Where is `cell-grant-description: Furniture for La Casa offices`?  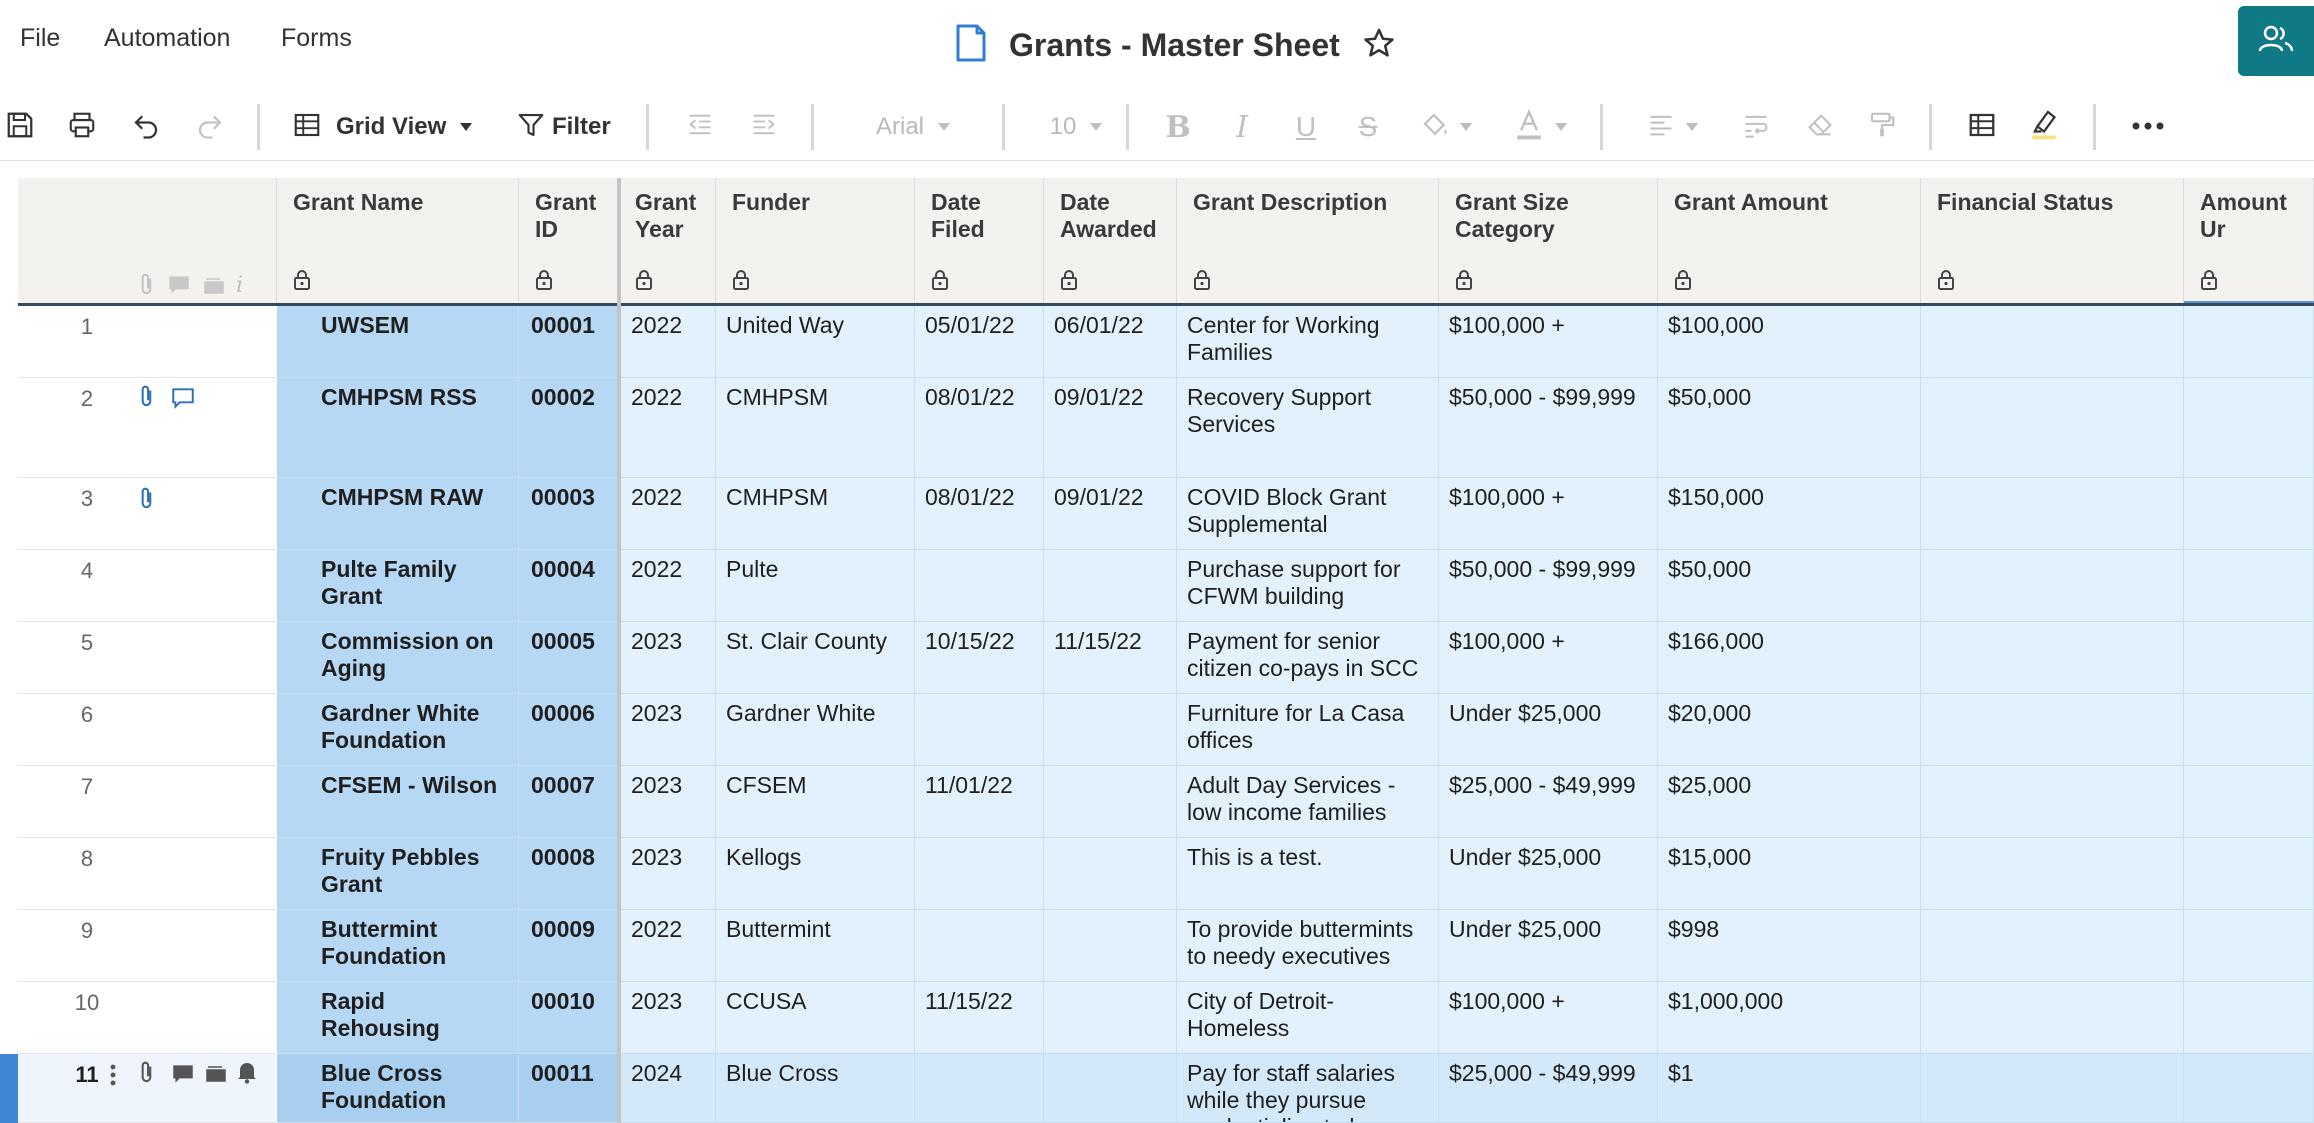
cell-grant-description: Furniture for La Casa offices is located at coordinates (1308, 730).